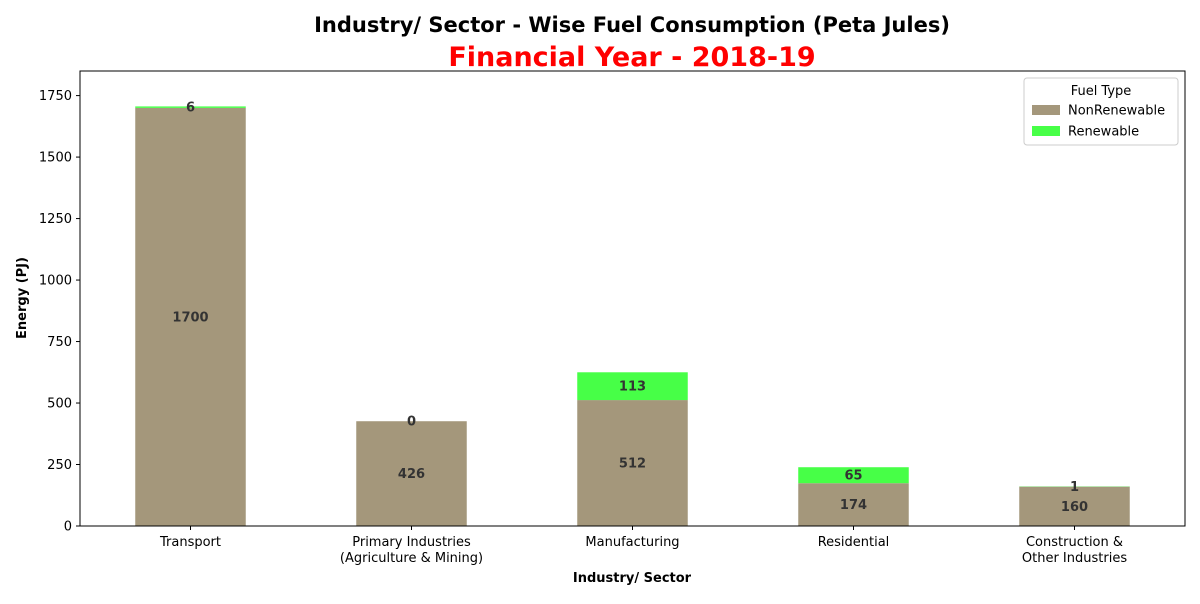  I want to click on data-label-renewable: 65, so click(853, 476).